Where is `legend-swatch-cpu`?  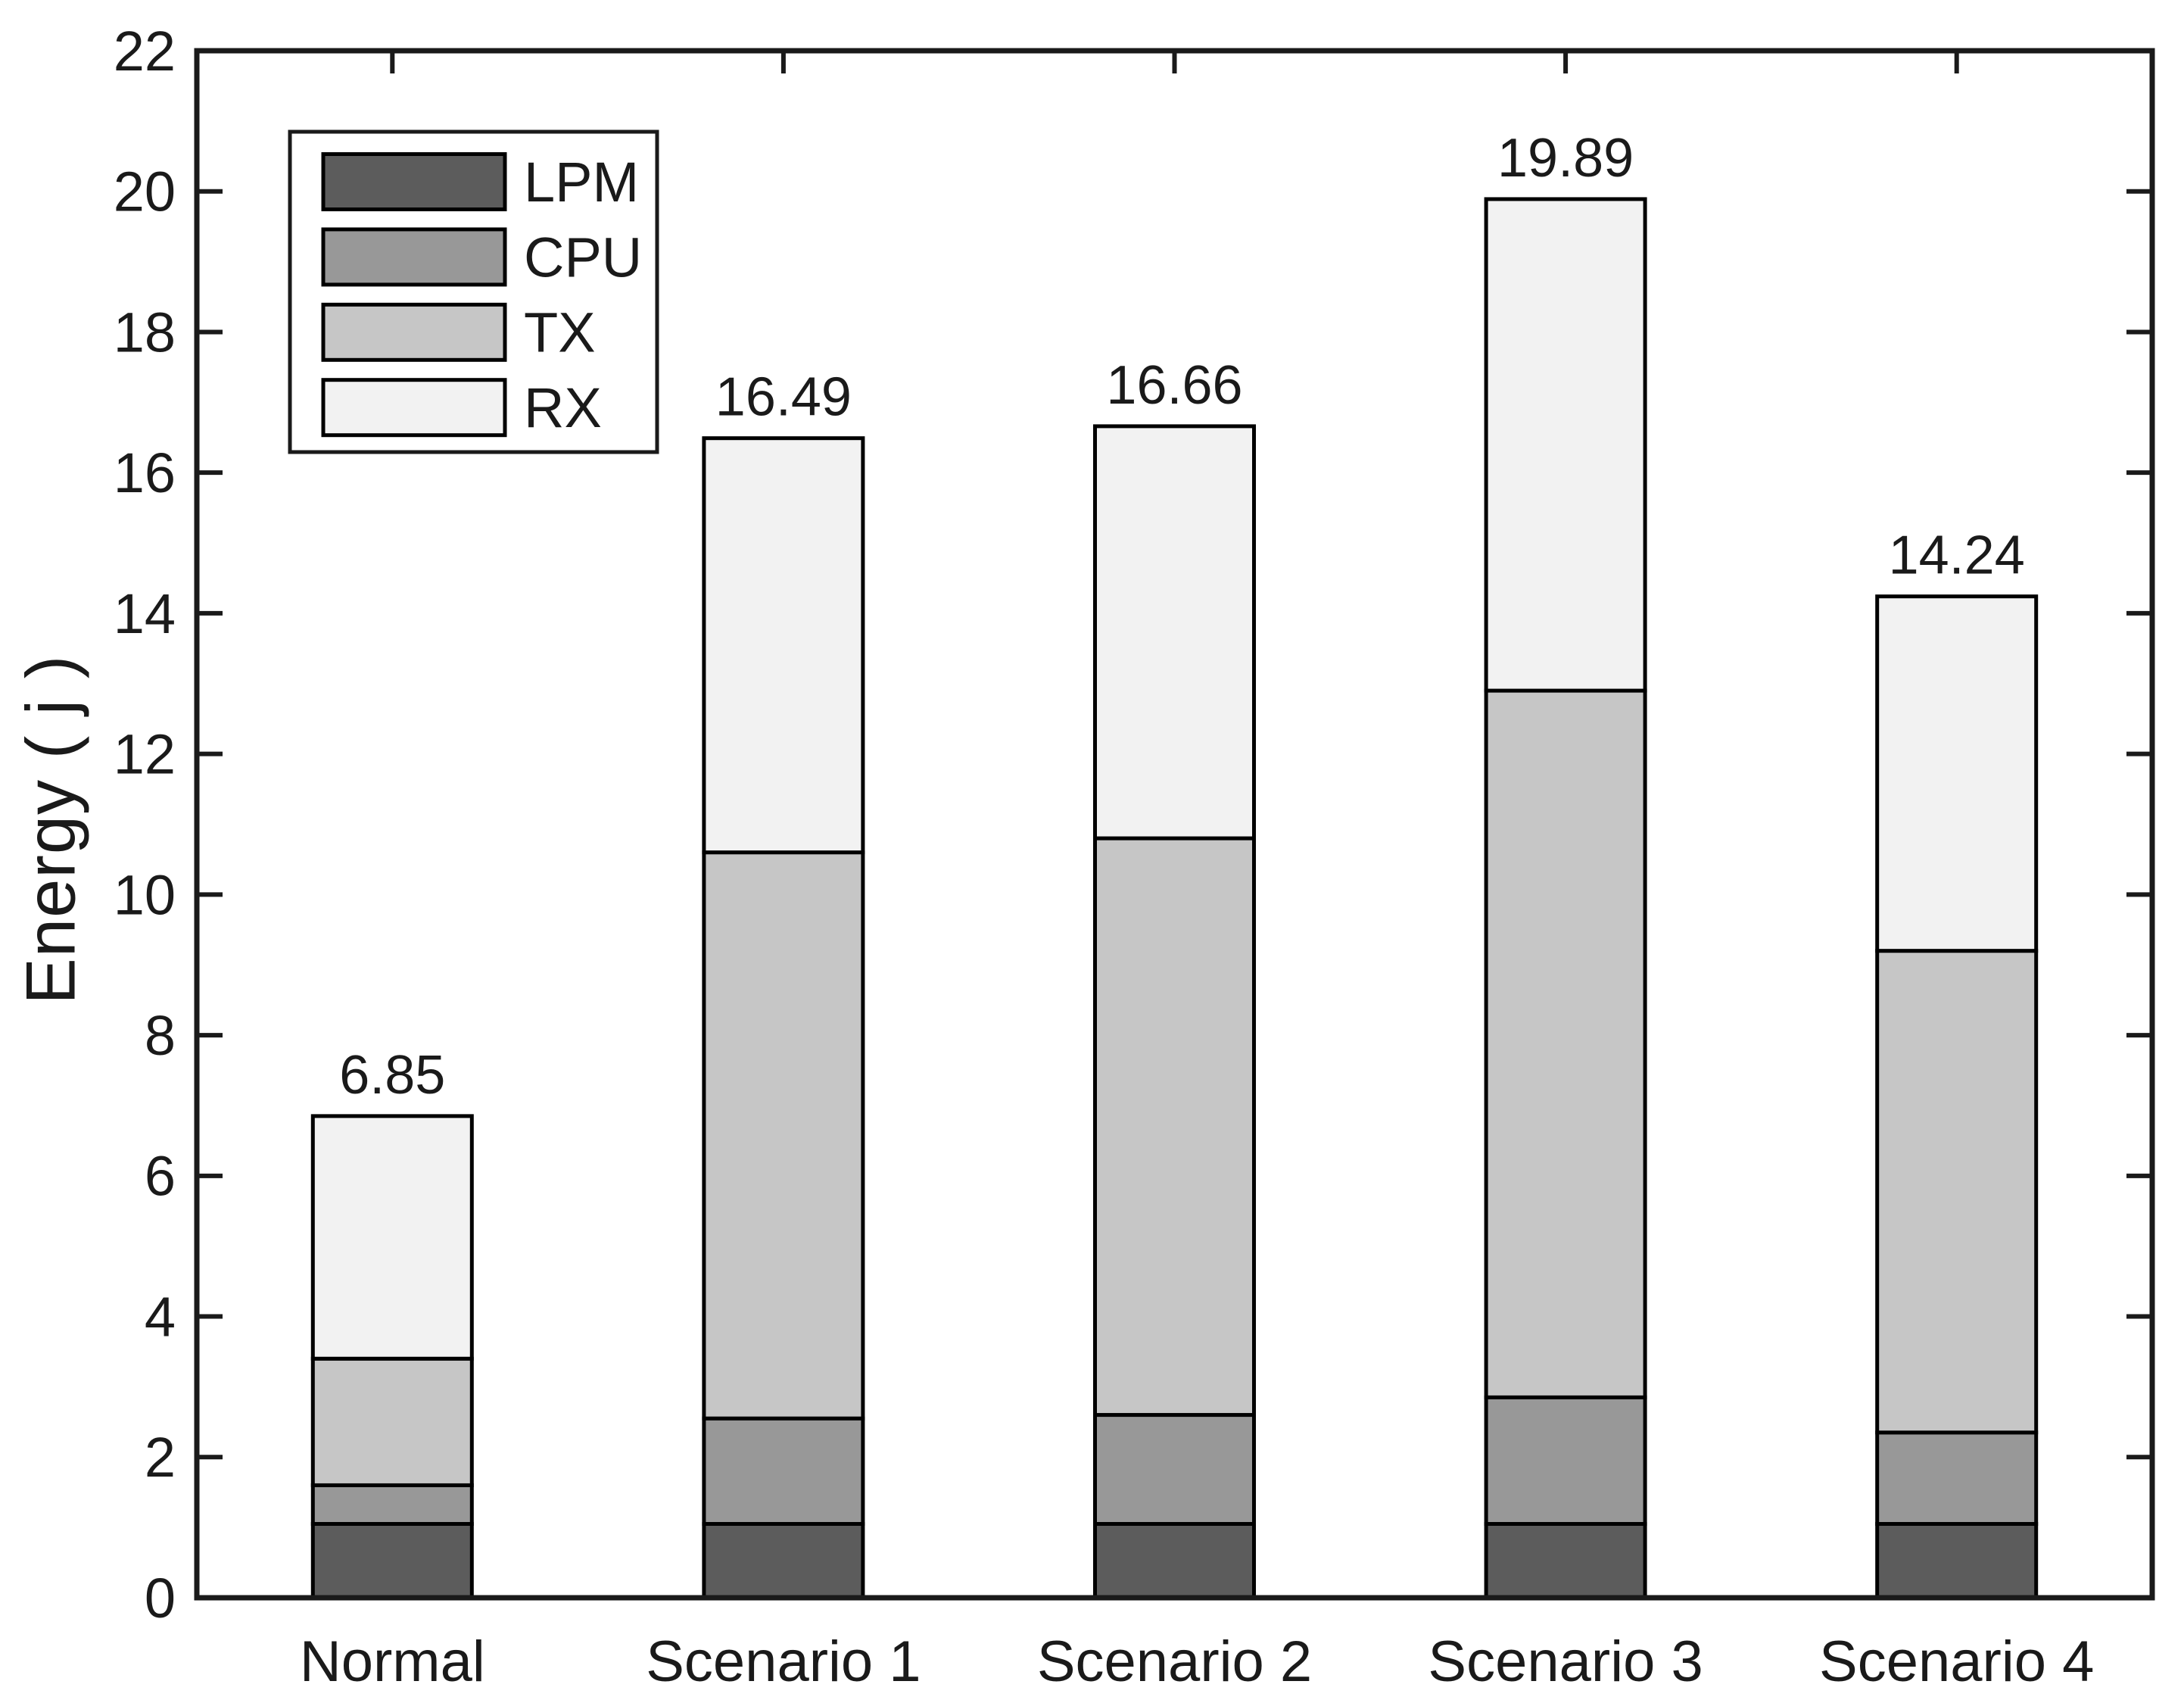 legend-swatch-cpu is located at coordinates (414, 257).